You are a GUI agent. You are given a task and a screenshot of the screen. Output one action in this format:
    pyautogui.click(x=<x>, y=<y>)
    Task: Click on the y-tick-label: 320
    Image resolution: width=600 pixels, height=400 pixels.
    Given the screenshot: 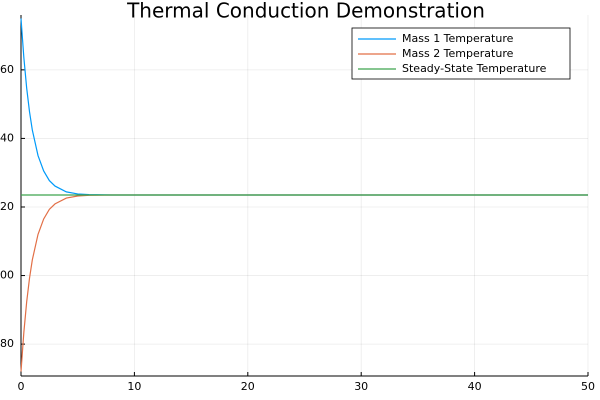 What is the action you would take?
    pyautogui.click(x=7, y=206)
    